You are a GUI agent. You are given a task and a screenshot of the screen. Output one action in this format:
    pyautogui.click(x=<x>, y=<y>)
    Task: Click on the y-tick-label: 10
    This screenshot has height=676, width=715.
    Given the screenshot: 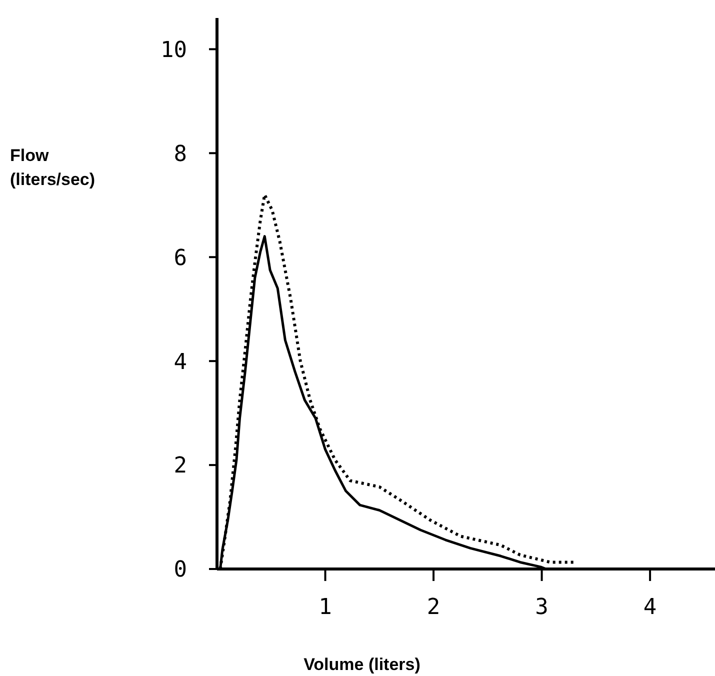 What is the action you would take?
    pyautogui.click(x=173, y=50)
    